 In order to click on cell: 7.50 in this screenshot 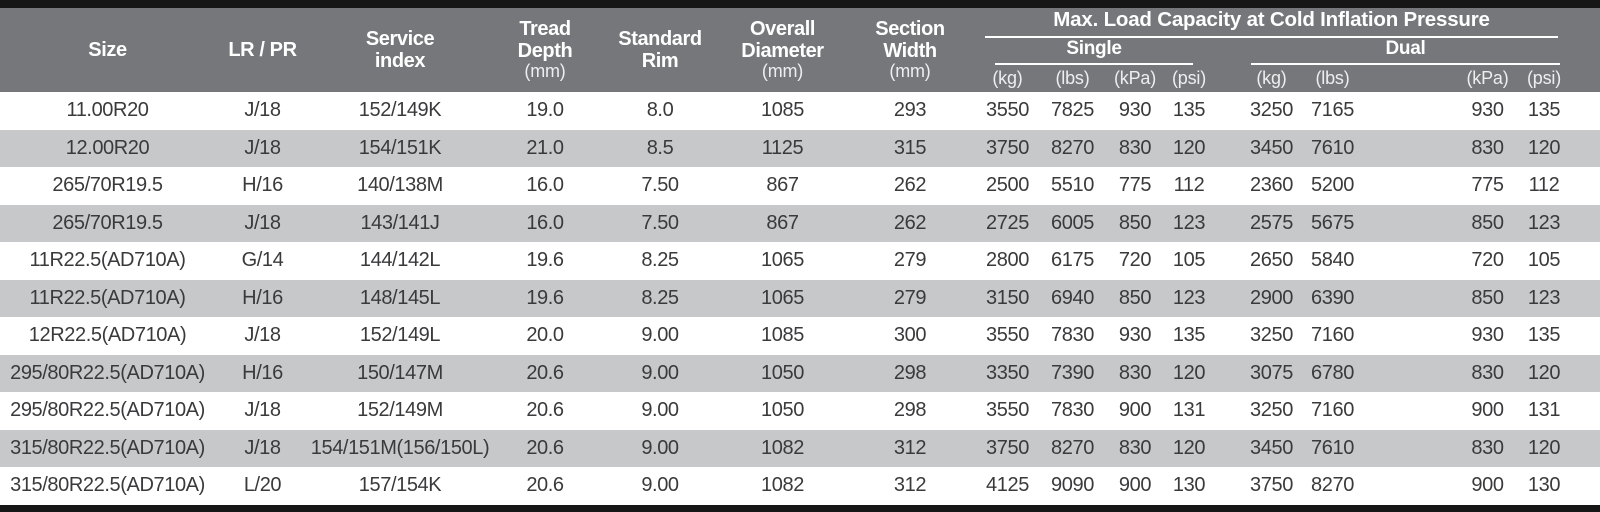, I will do `click(660, 185)`.